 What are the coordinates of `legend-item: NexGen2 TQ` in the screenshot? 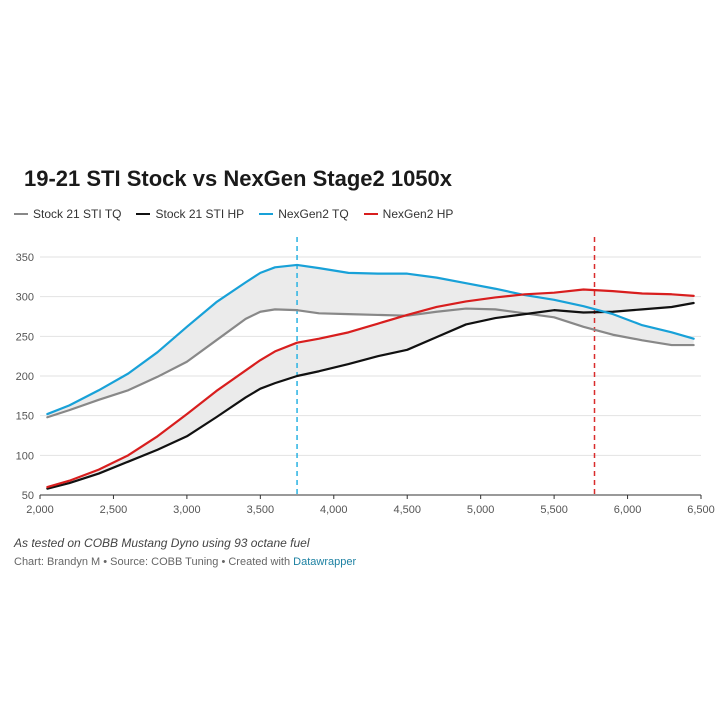 It's located at (304, 214).